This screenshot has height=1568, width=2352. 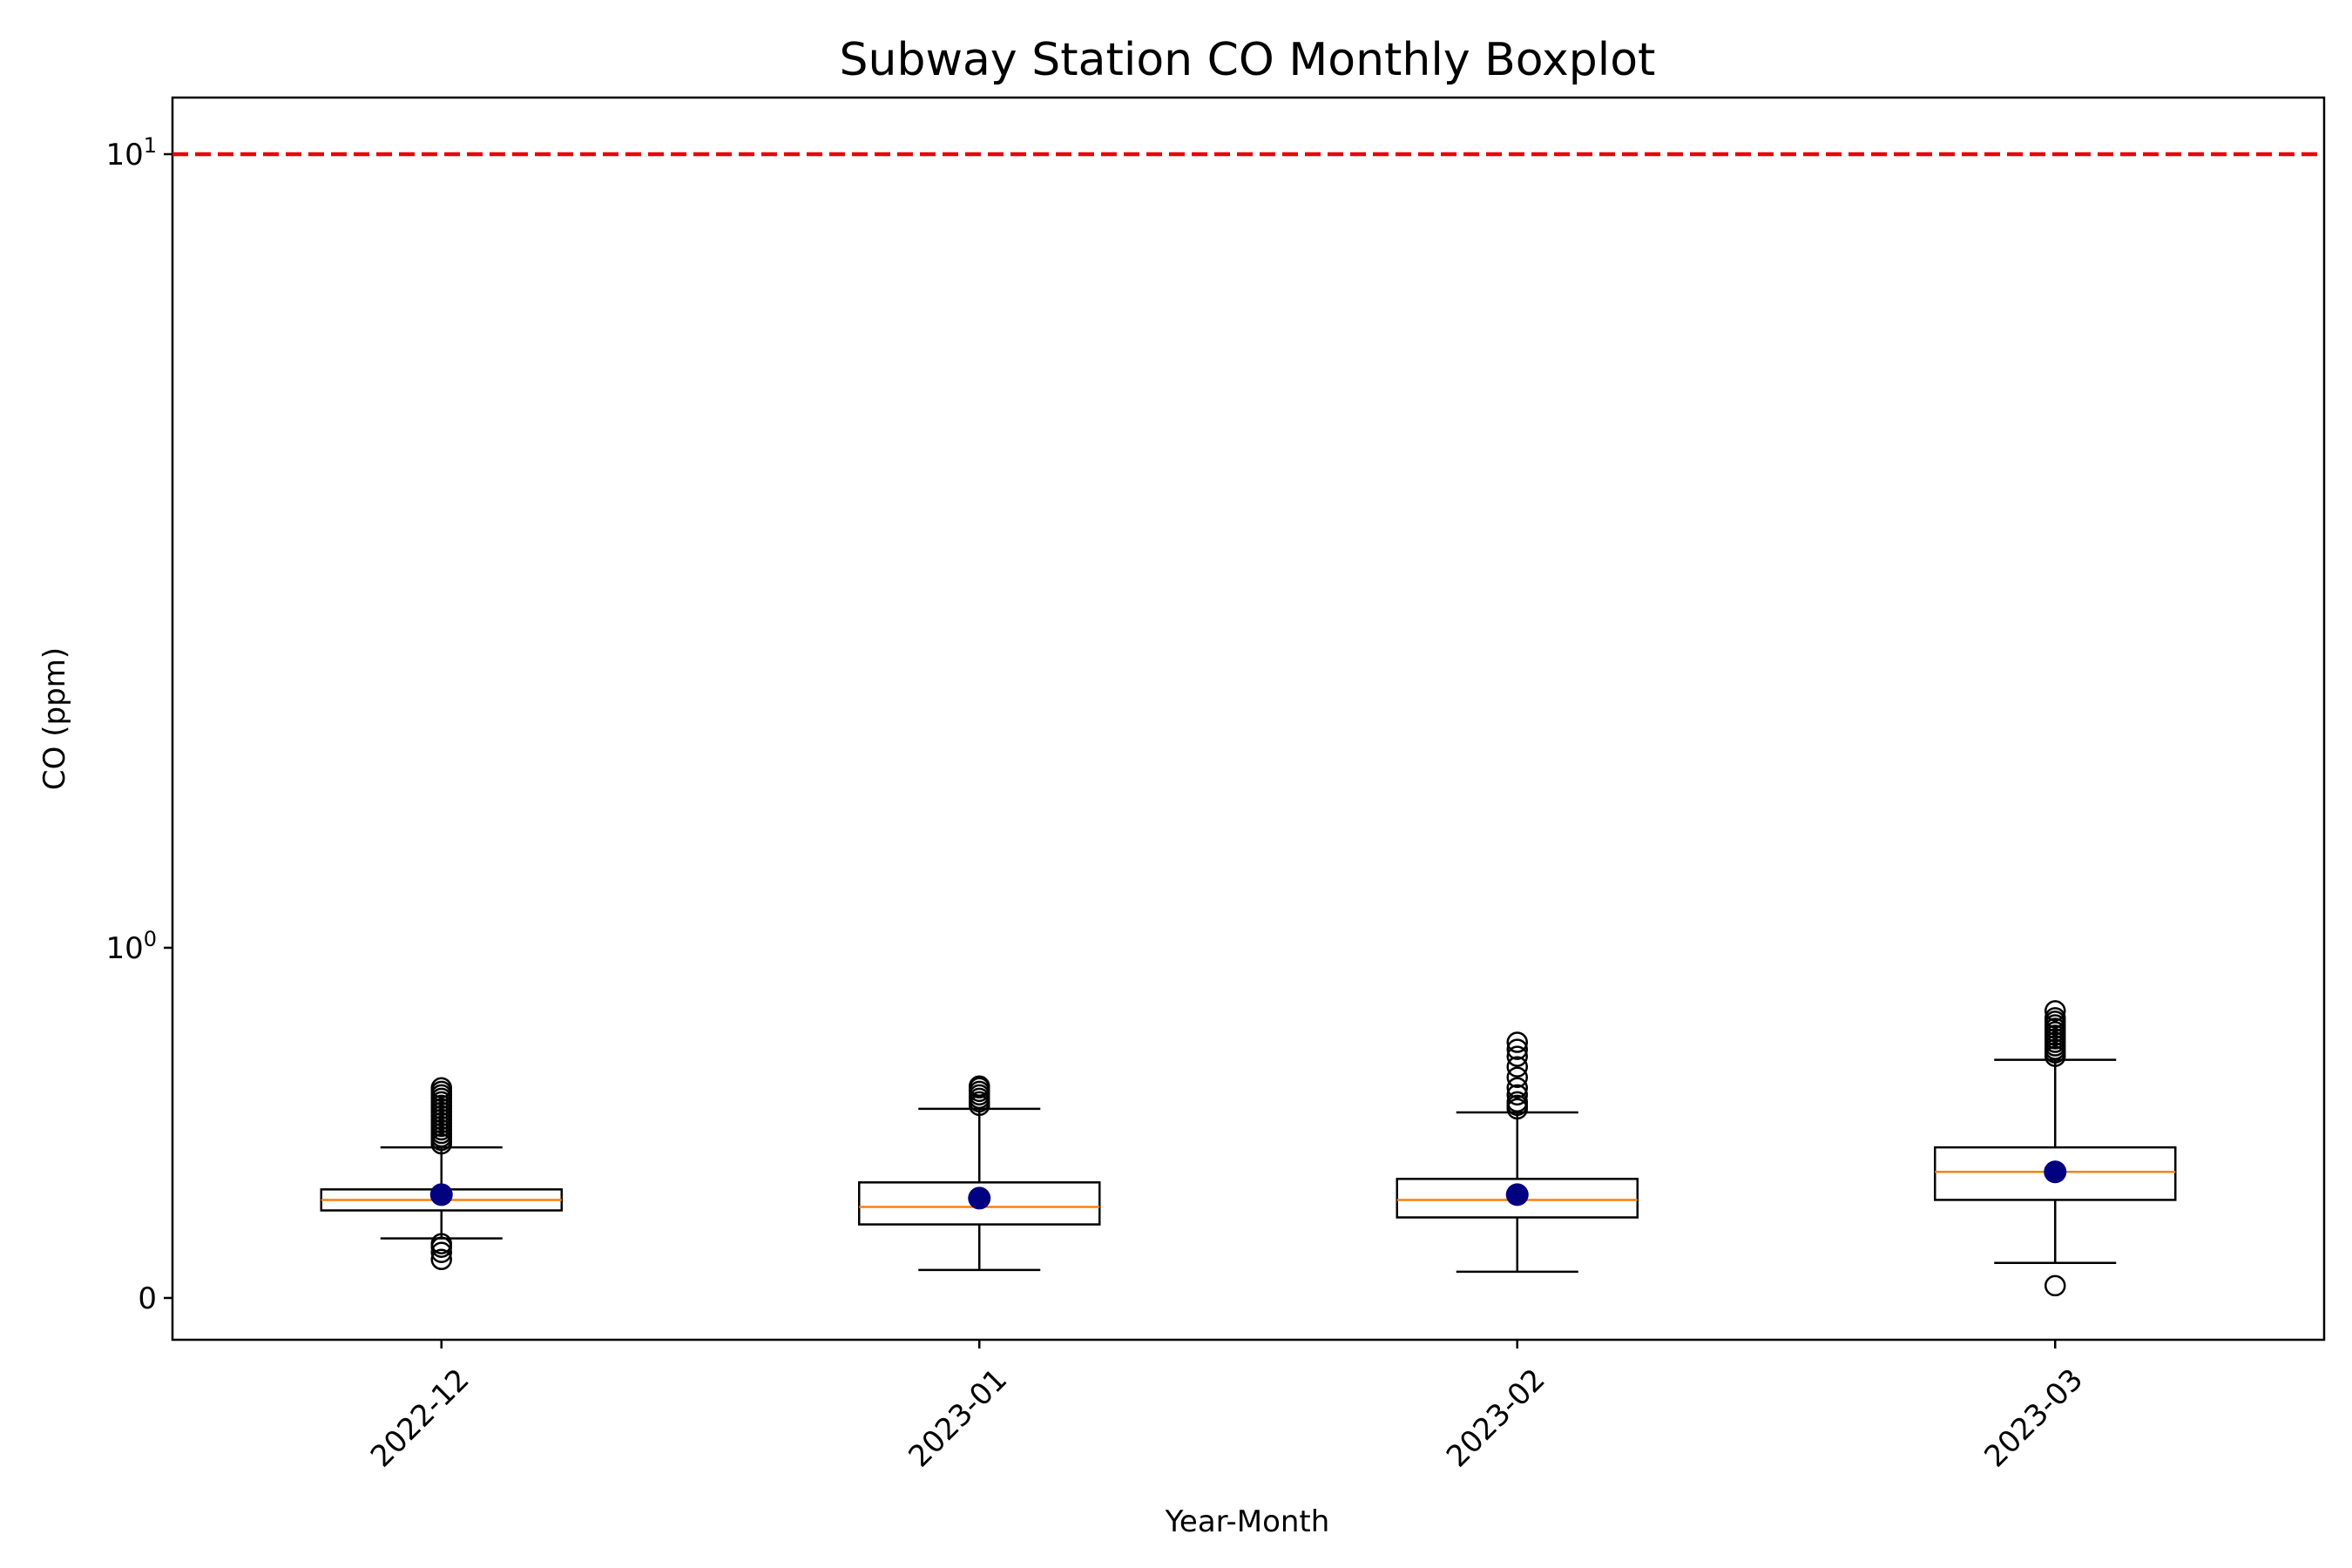 What do you see at coordinates (147, 1299) in the screenshot?
I see `y-tick-label: 0` at bounding box center [147, 1299].